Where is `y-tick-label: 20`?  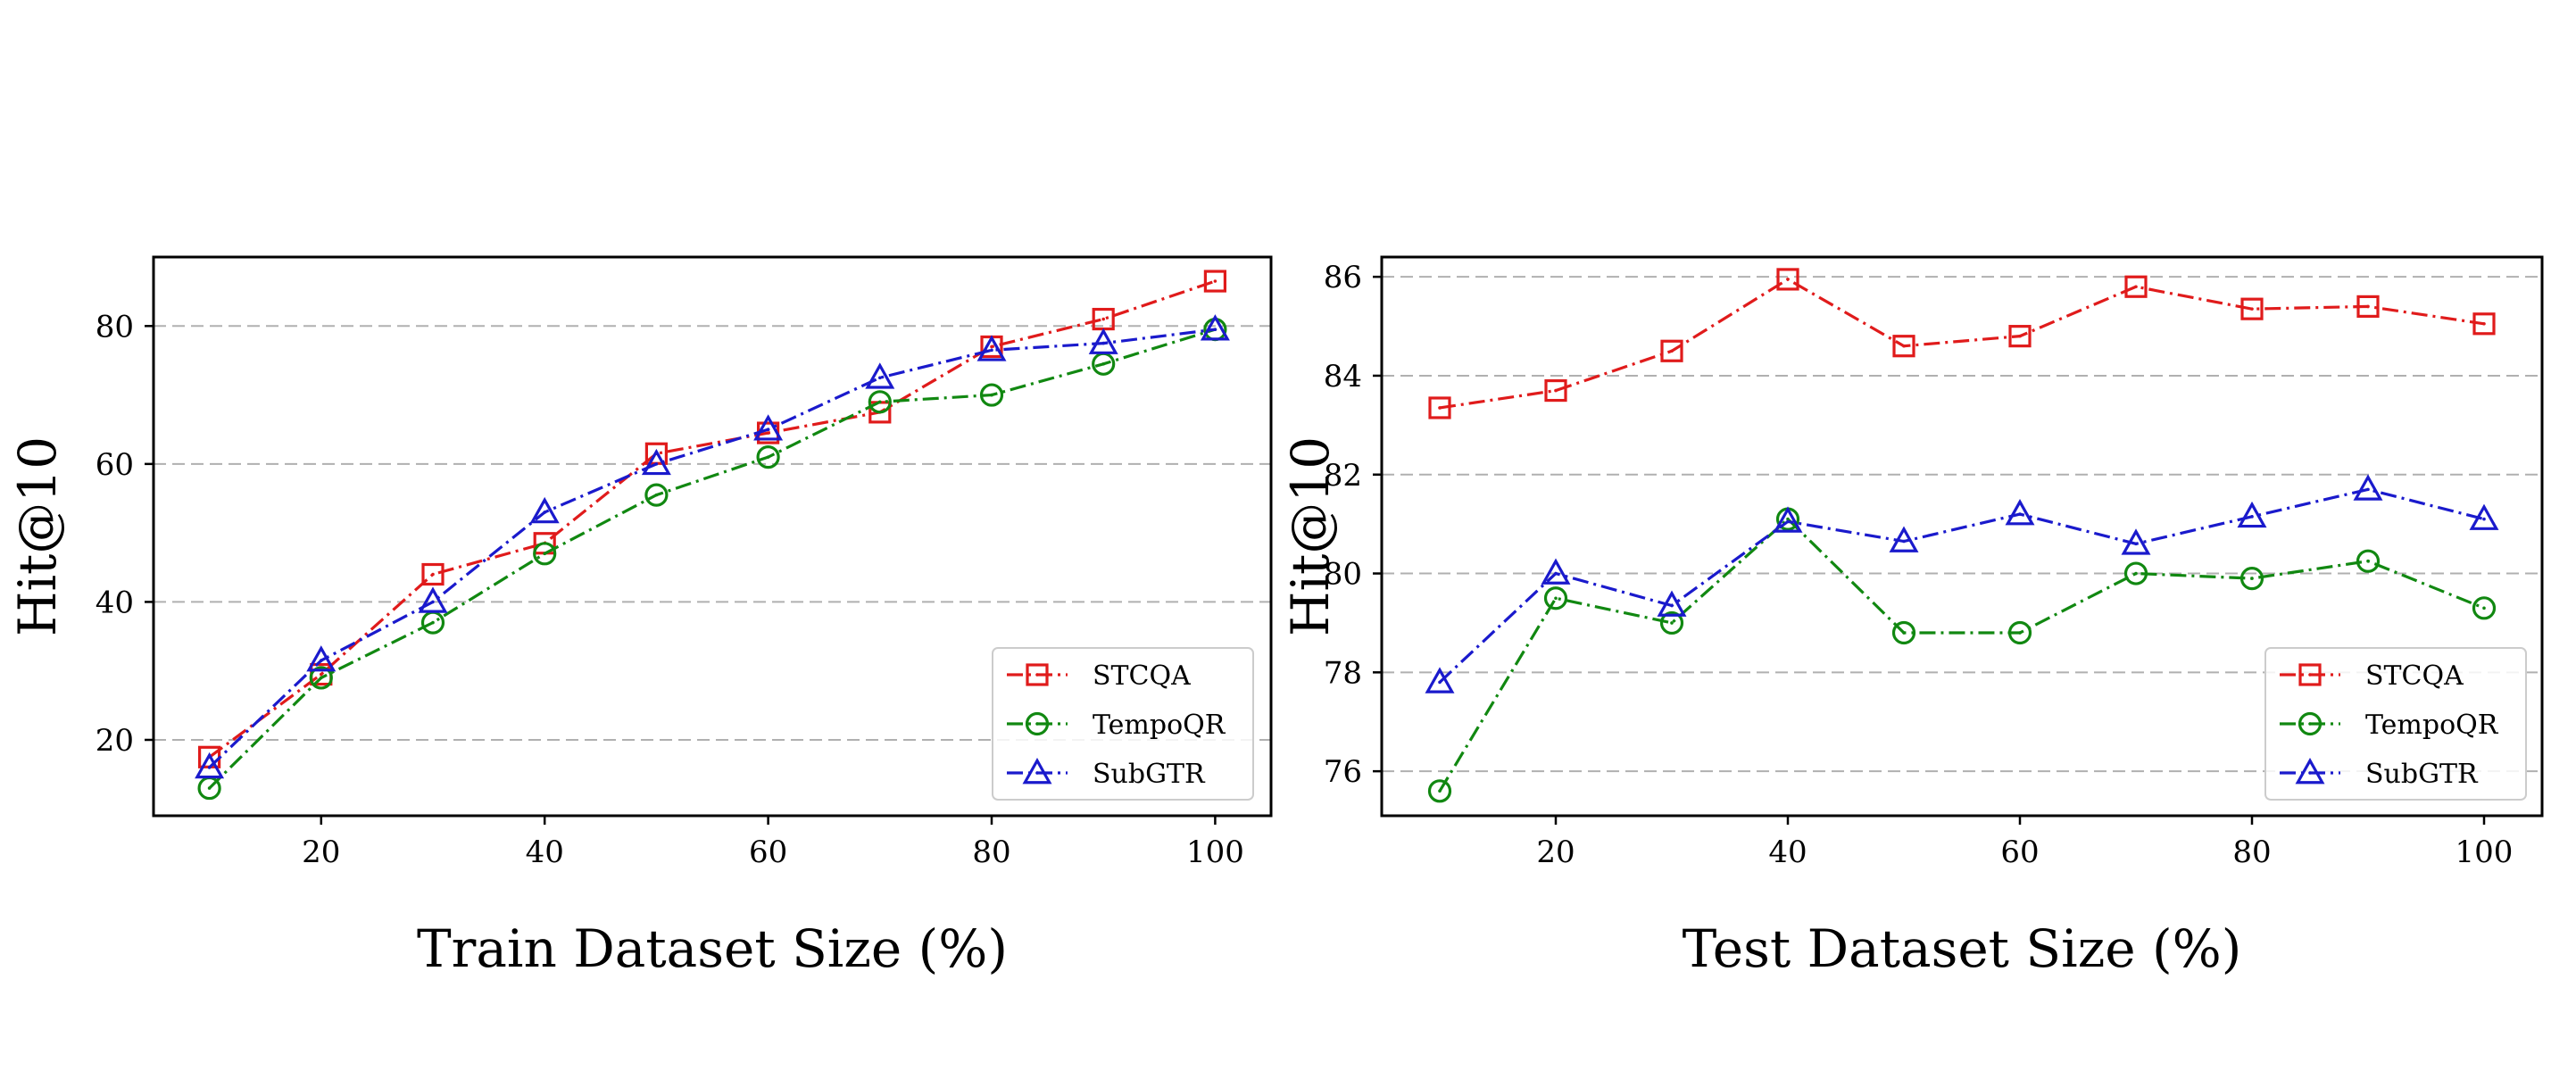 y-tick-label: 20 is located at coordinates (115, 741).